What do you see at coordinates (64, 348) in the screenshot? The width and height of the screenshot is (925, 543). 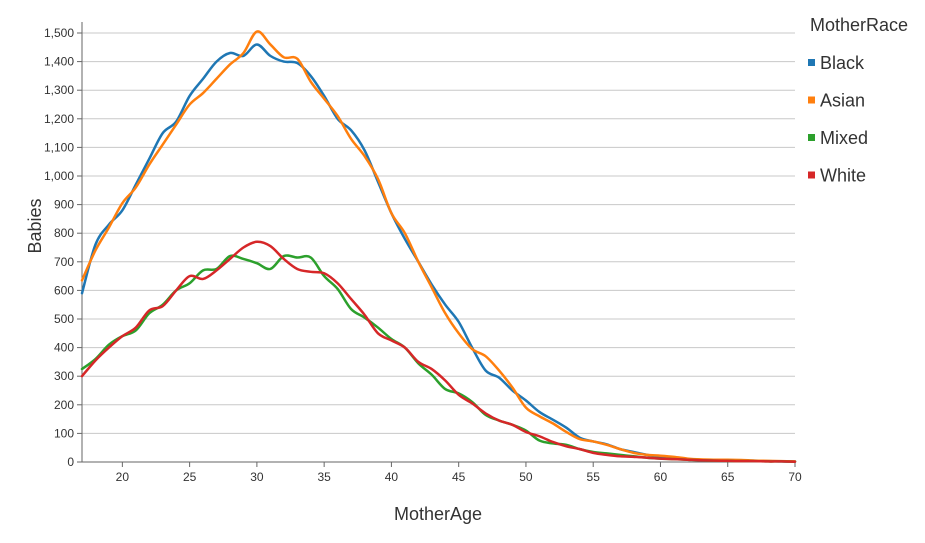 I see `y-tick-label: 400` at bounding box center [64, 348].